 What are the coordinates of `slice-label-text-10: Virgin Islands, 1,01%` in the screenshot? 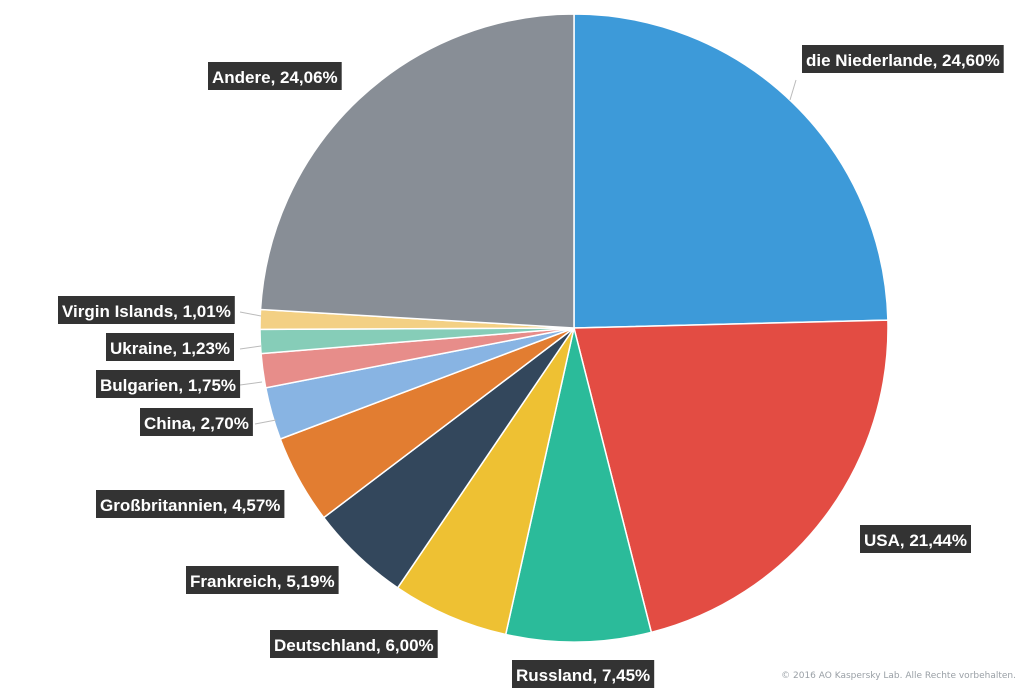 It's located at (146, 311).